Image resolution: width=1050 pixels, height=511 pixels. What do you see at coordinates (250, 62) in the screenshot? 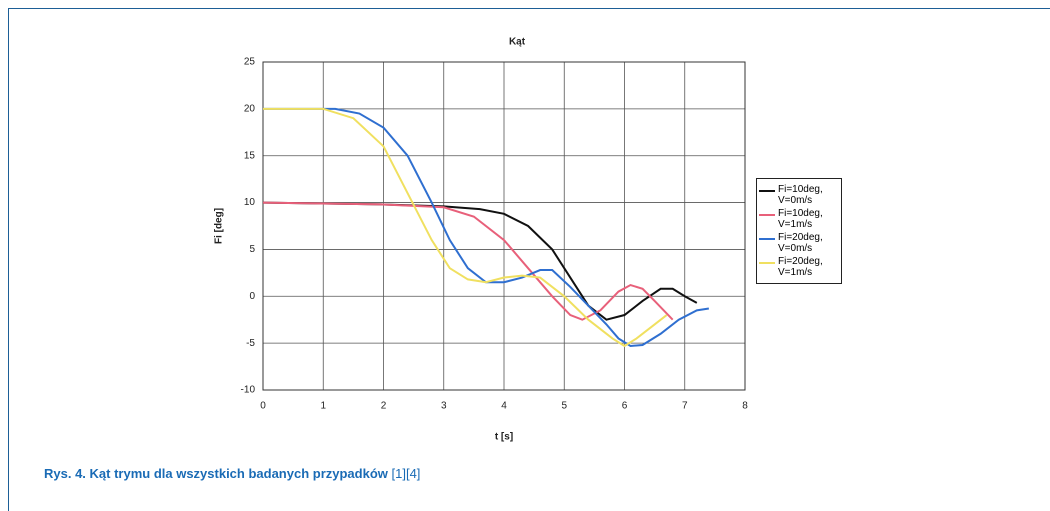
I see `y-tick-label: 25` at bounding box center [250, 62].